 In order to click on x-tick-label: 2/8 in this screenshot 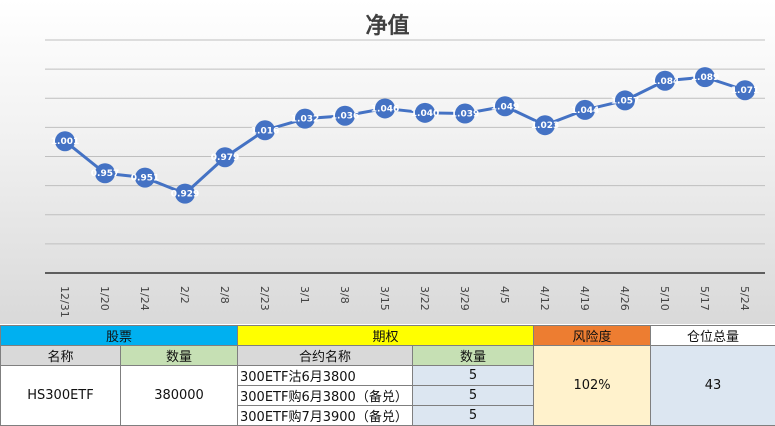, I will do `click(224, 295)`.